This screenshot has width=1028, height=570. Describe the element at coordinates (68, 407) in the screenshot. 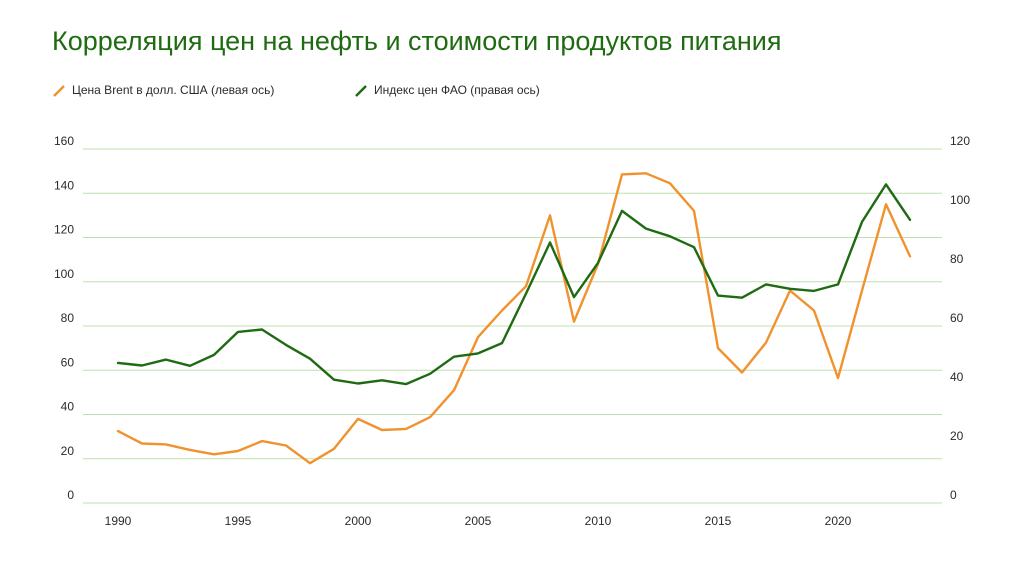

I see `y-left-tick-label: 40` at that location.